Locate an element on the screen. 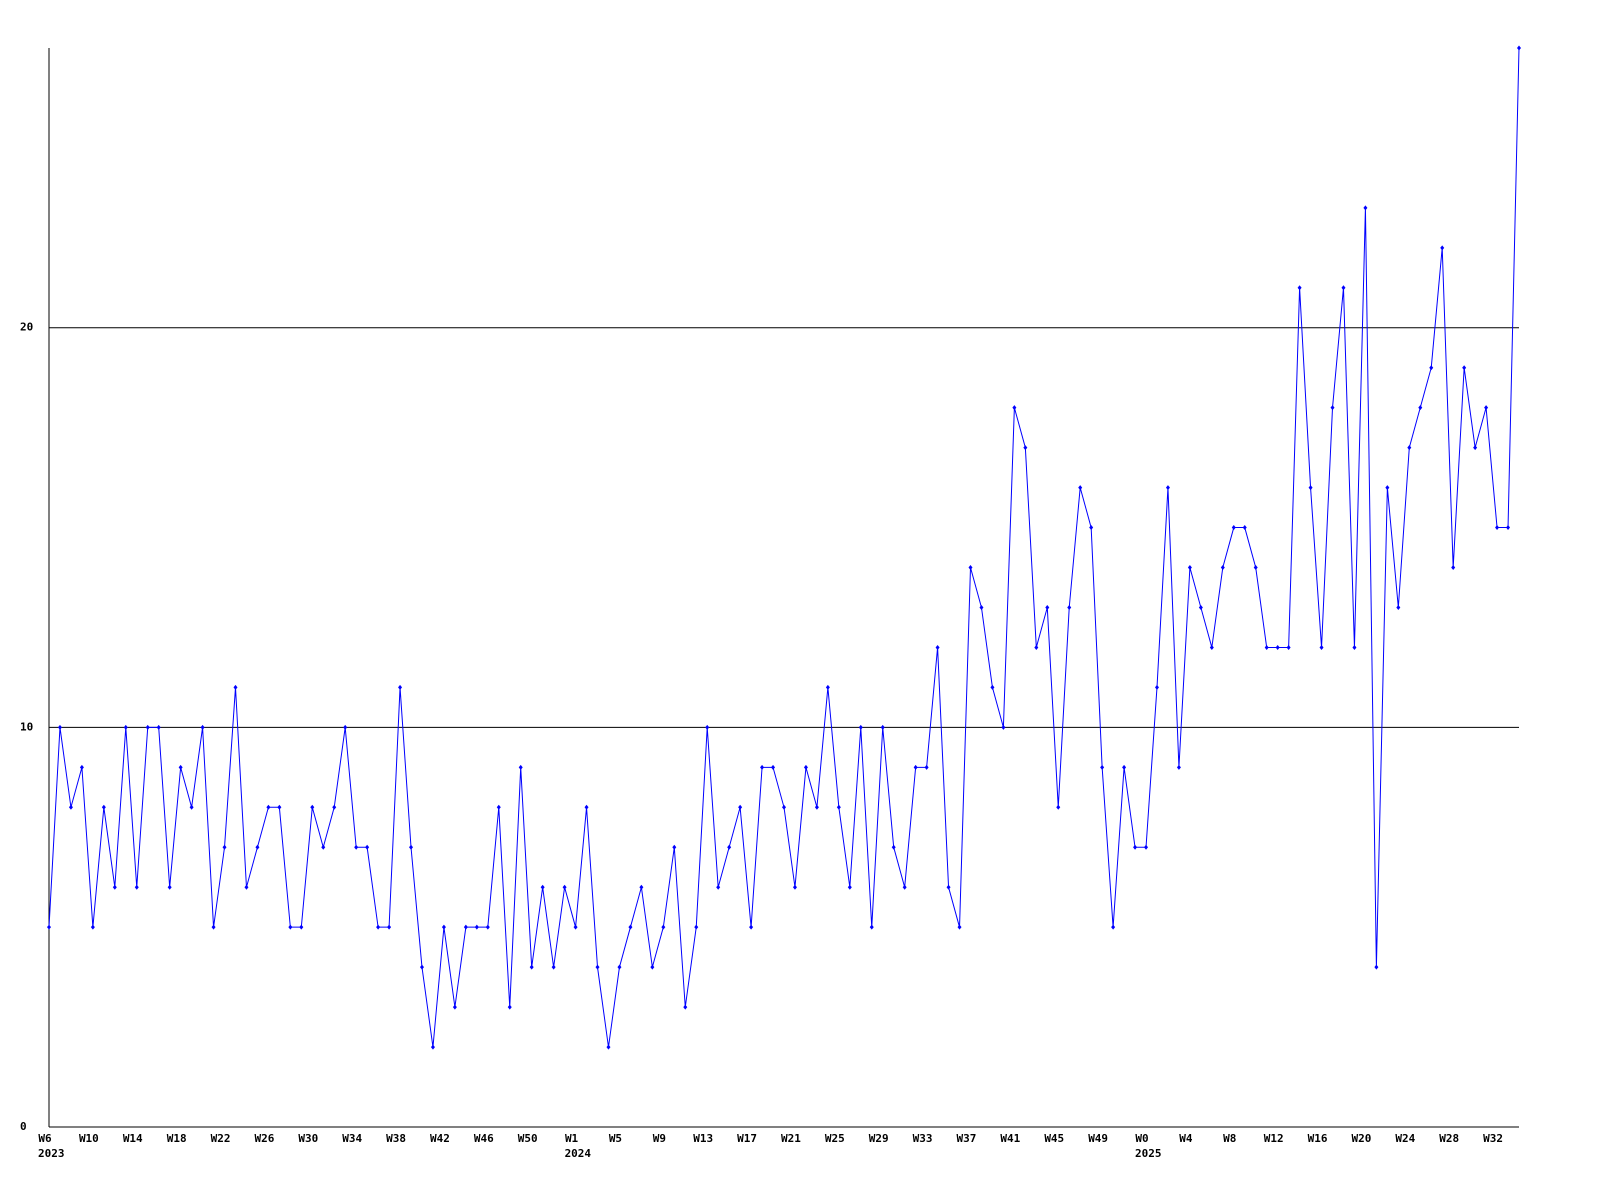 Image resolution: width=1600 pixels, height=1200 pixels. x-tick-label: W16 is located at coordinates (1318, 1138).